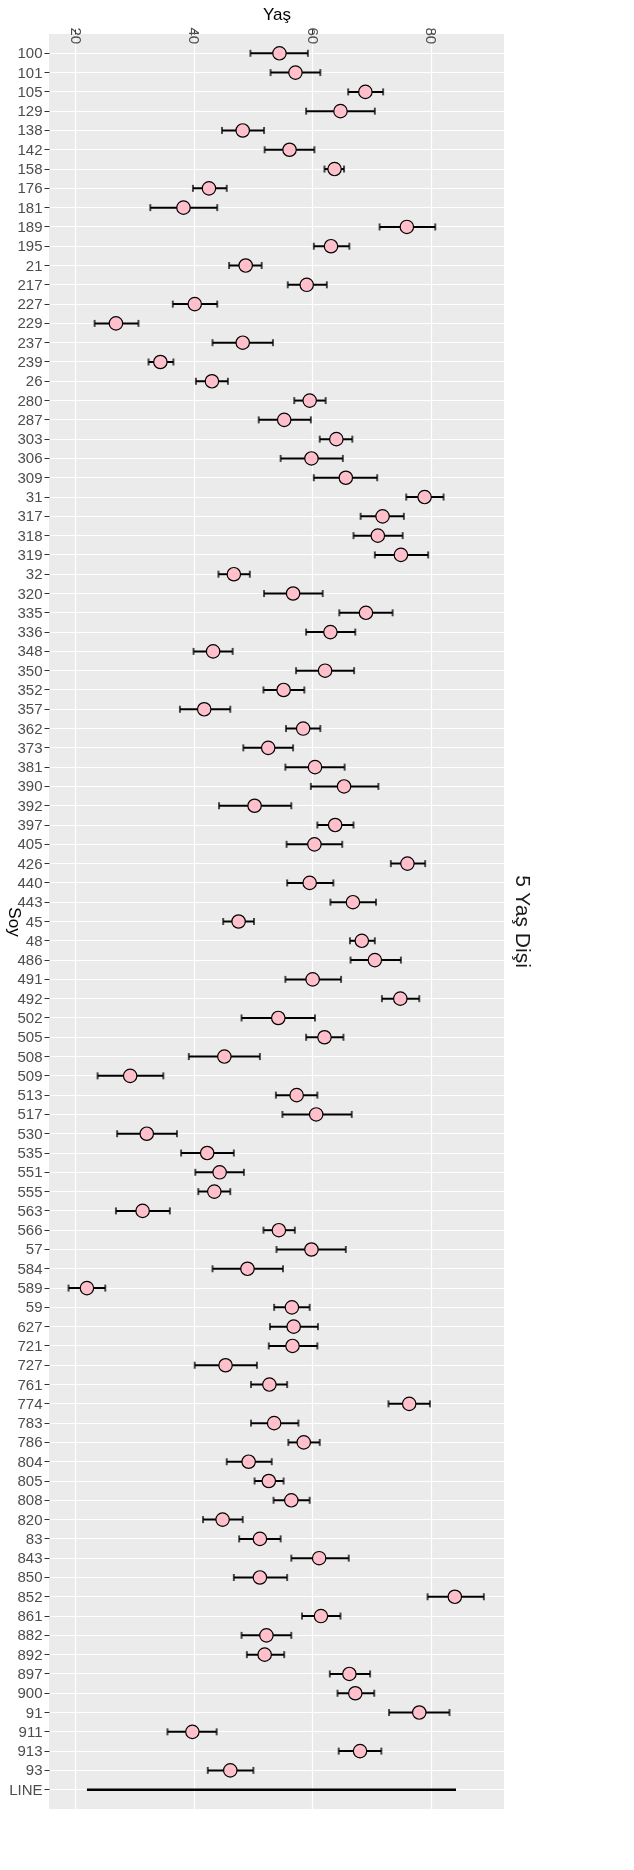 The height and width of the screenshot is (1870, 634). What do you see at coordinates (30, 1423) in the screenshot?
I see `y-tick-label: 783` at bounding box center [30, 1423].